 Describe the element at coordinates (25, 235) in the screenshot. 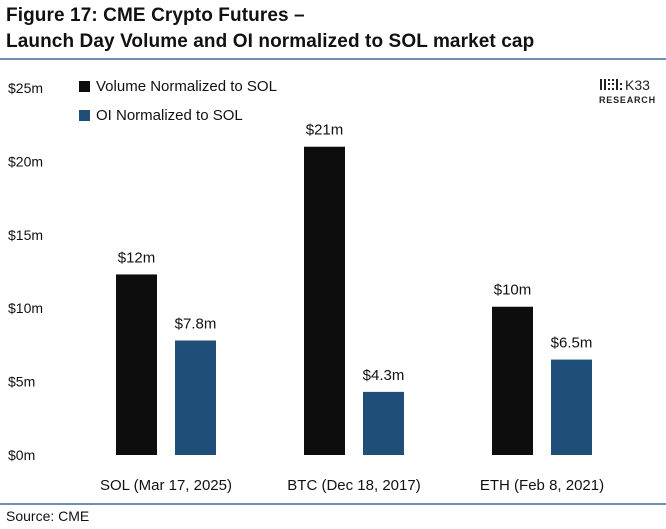

I see `y-tick-label: $15m` at that location.